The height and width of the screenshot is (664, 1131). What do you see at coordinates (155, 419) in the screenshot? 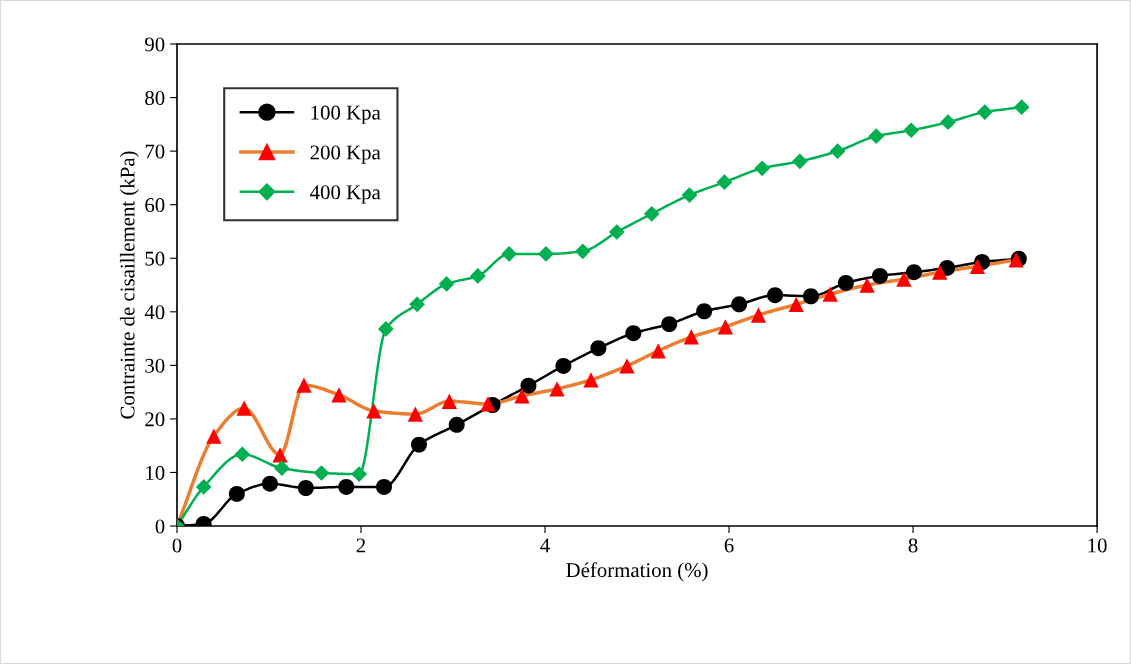
I see `y-tick-label: 20` at bounding box center [155, 419].